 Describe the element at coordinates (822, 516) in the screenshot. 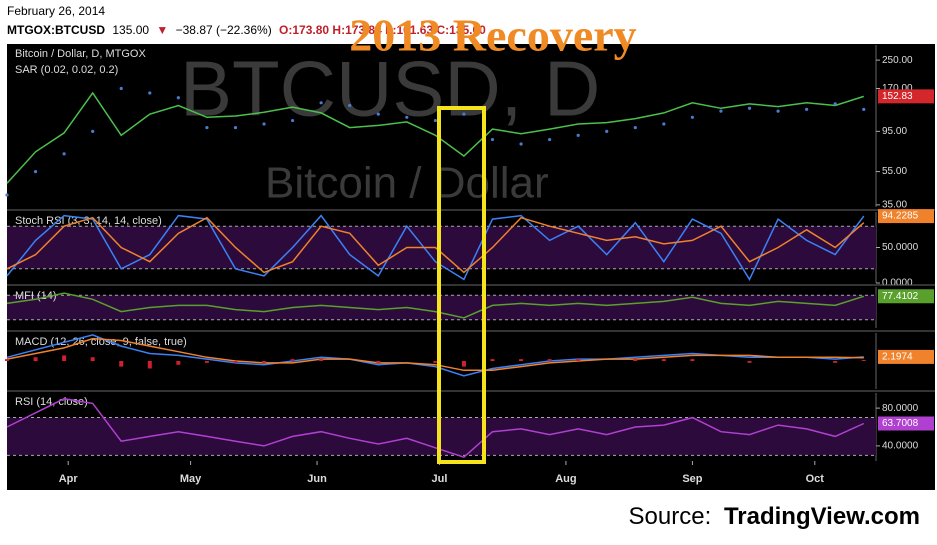

I see `source-site: TradingView.com` at that location.